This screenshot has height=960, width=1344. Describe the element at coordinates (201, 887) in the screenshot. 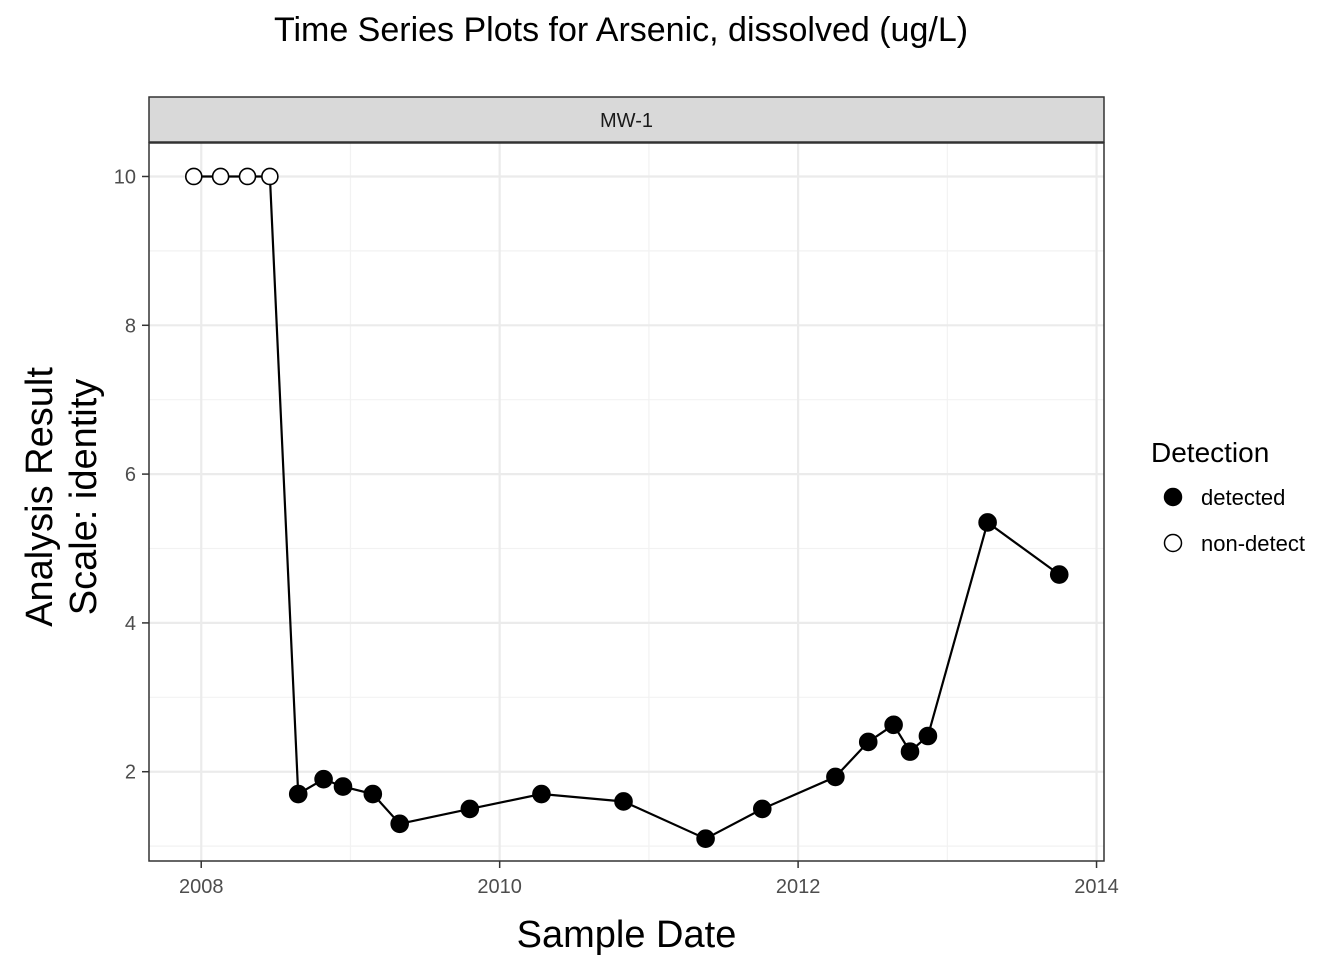

I see `x-tick-label: 2008` at that location.